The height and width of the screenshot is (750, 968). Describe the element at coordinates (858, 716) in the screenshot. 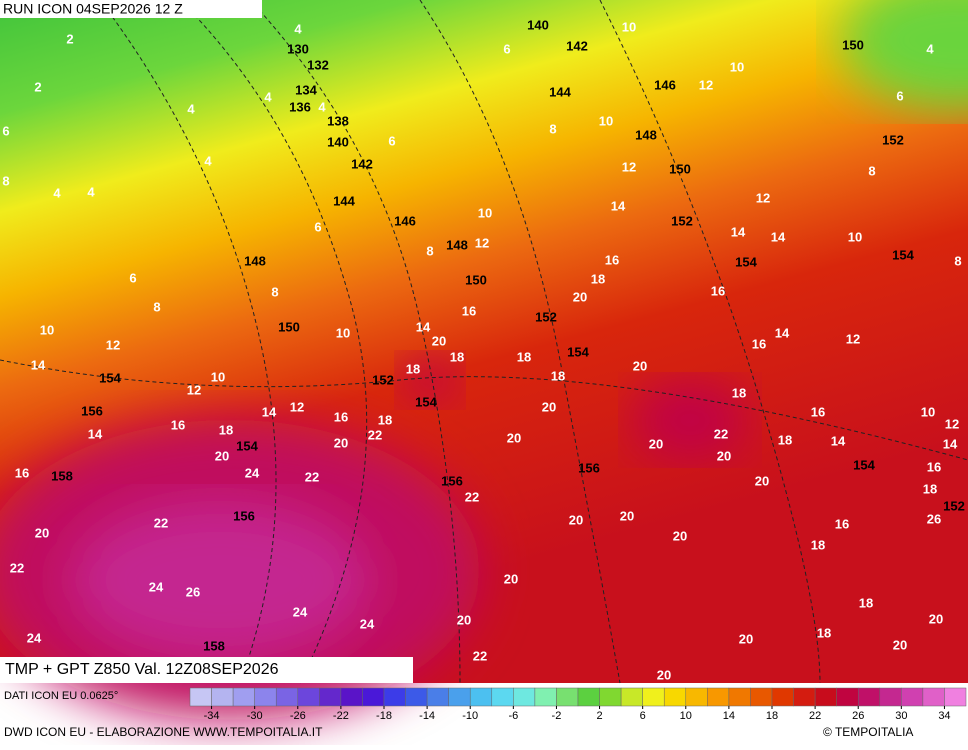

I see `colorbar-tick-label: 26` at that location.